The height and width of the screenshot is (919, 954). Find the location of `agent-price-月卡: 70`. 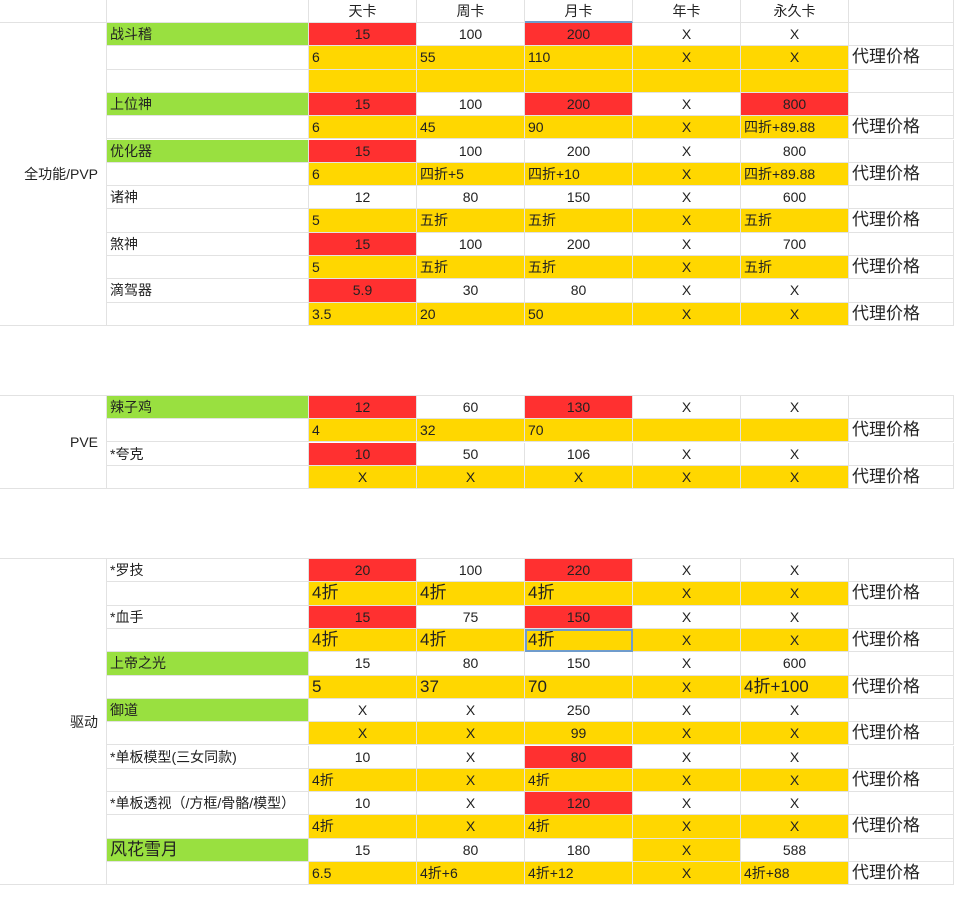

agent-price-月卡: 70 is located at coordinates (579, 431).